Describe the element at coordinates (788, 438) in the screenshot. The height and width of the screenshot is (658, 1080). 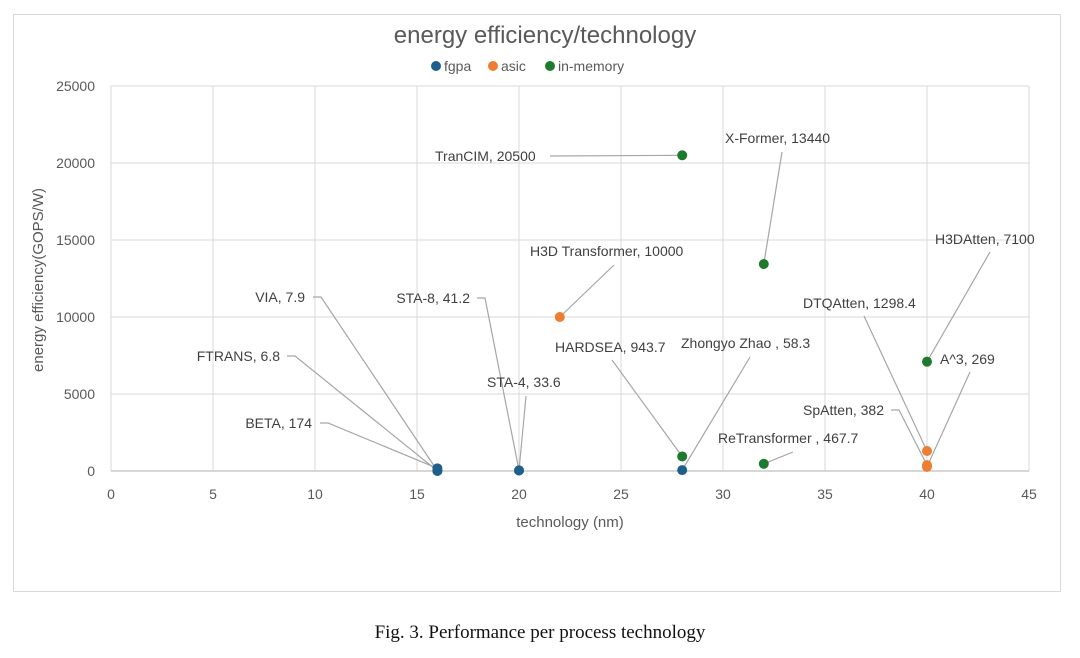
I see `data-label: ReTransformer , 467.7` at that location.